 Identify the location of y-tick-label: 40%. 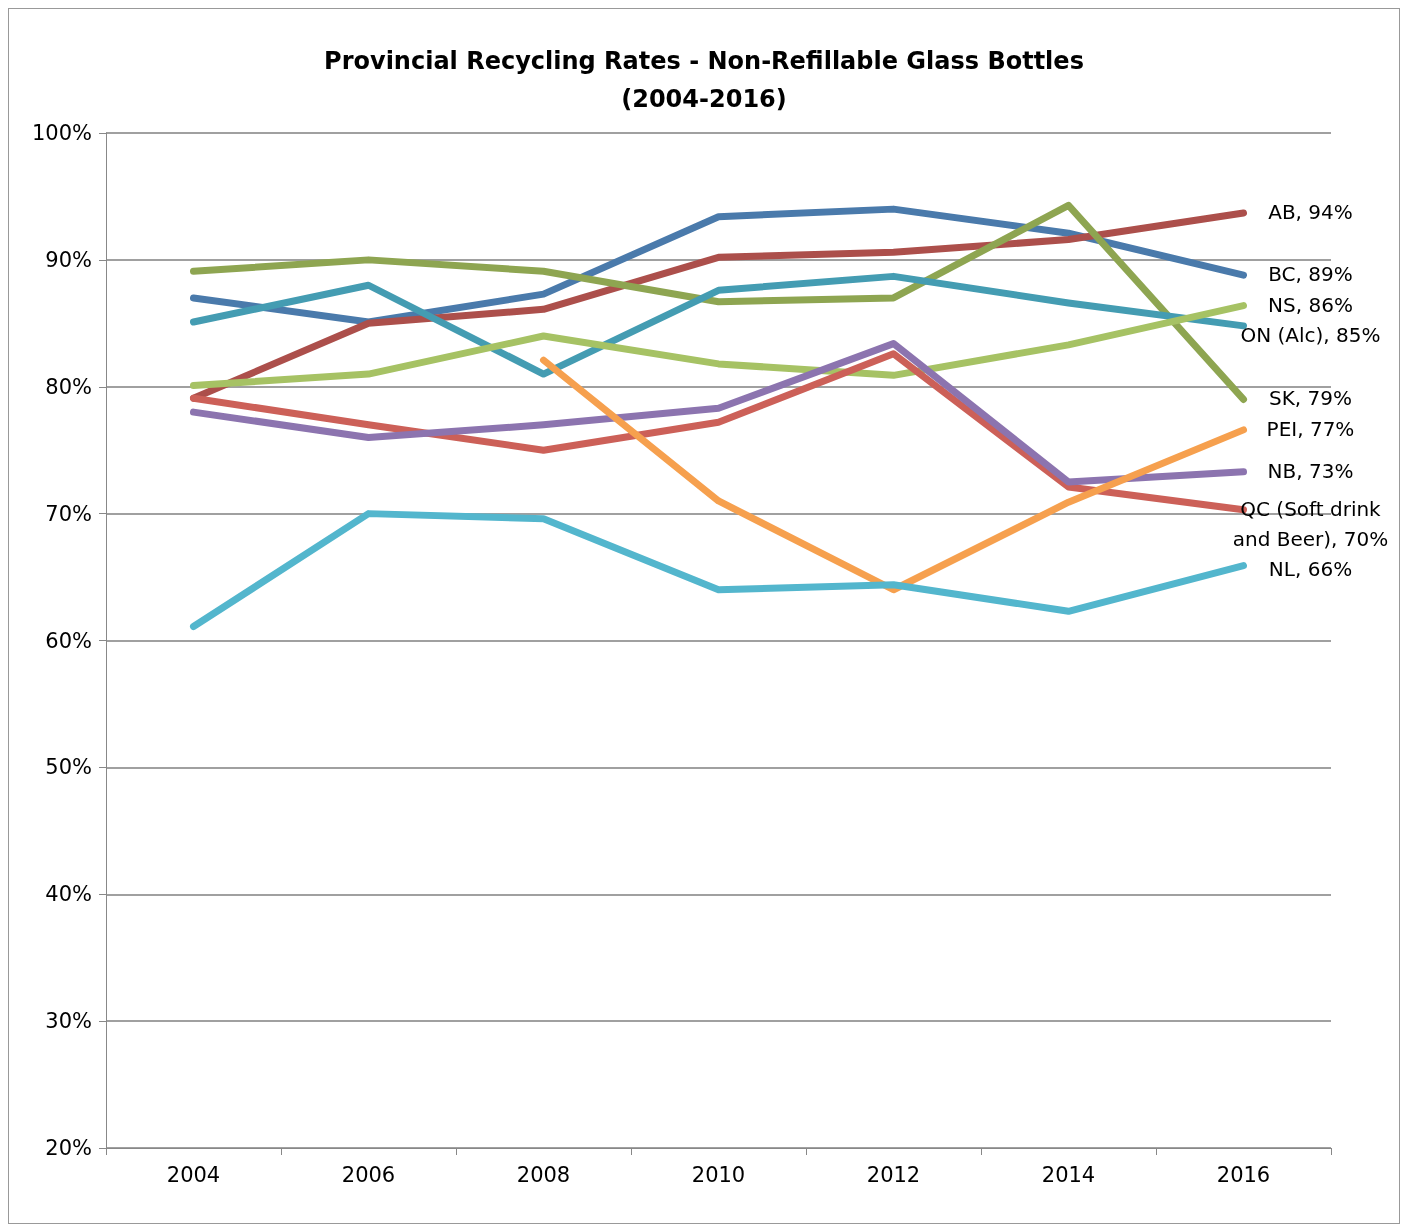
(68, 894).